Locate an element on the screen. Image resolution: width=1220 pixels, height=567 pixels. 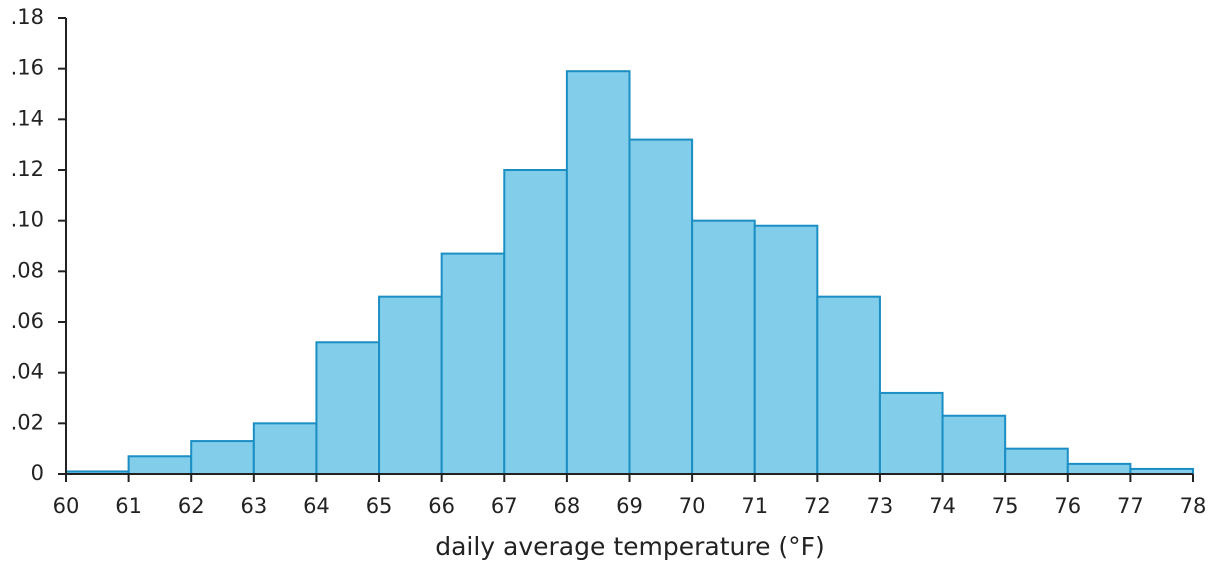
x-tick-label: 71 is located at coordinates (754, 506).